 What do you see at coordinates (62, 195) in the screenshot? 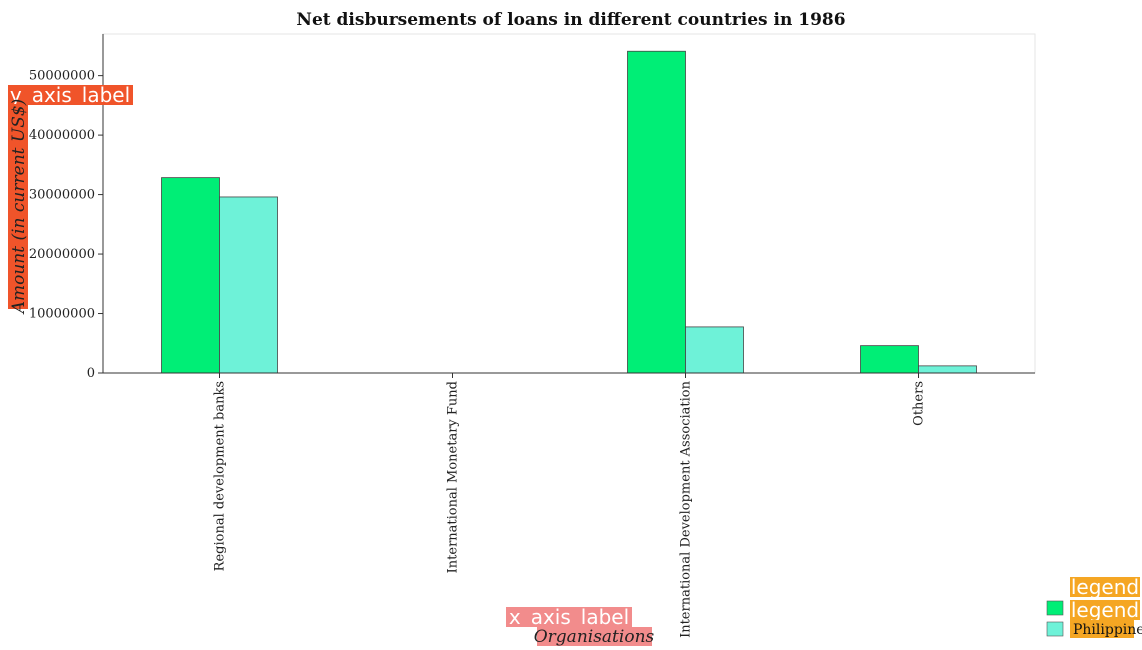
I see `y-tick-label: 30000000` at bounding box center [62, 195].